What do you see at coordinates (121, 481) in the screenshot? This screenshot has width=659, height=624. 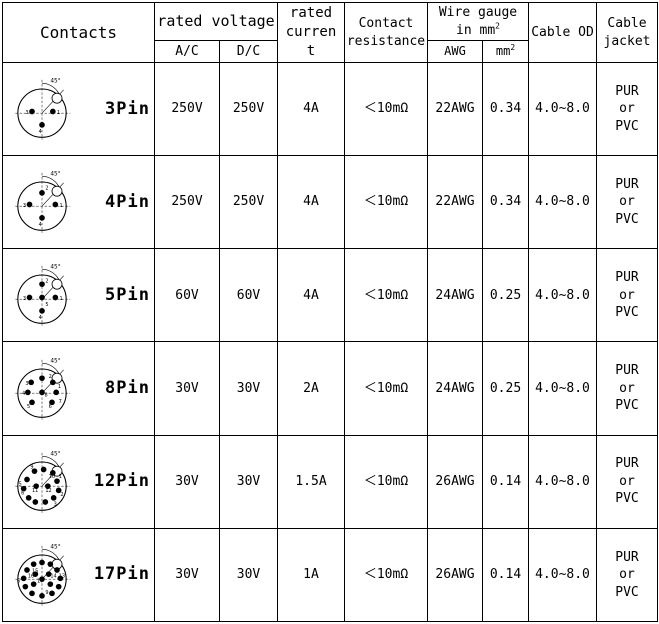 I see `pin-count-label: 12Pin` at bounding box center [121, 481].